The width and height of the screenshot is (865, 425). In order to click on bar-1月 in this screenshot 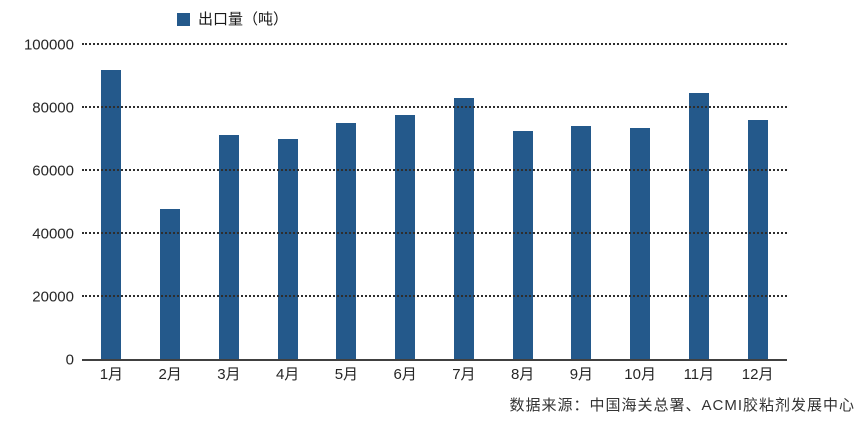, I will do `click(111, 215)`.